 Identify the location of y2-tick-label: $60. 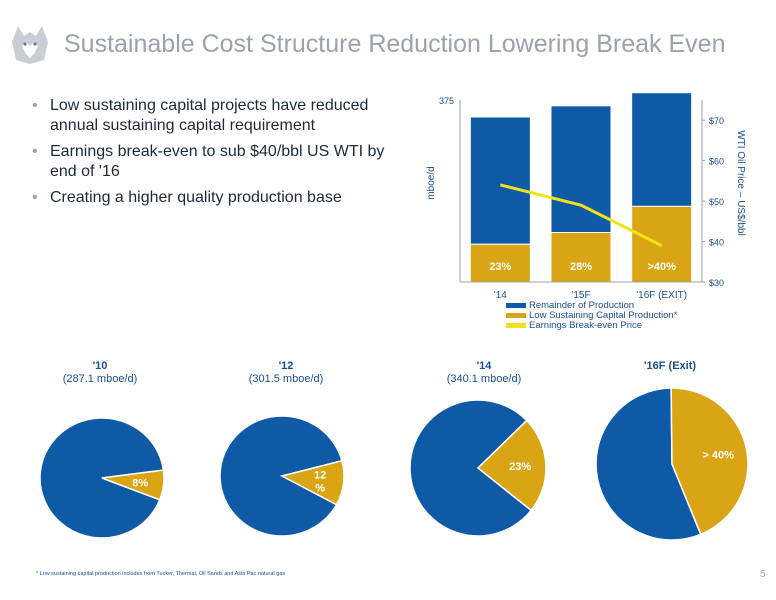
(716, 162).